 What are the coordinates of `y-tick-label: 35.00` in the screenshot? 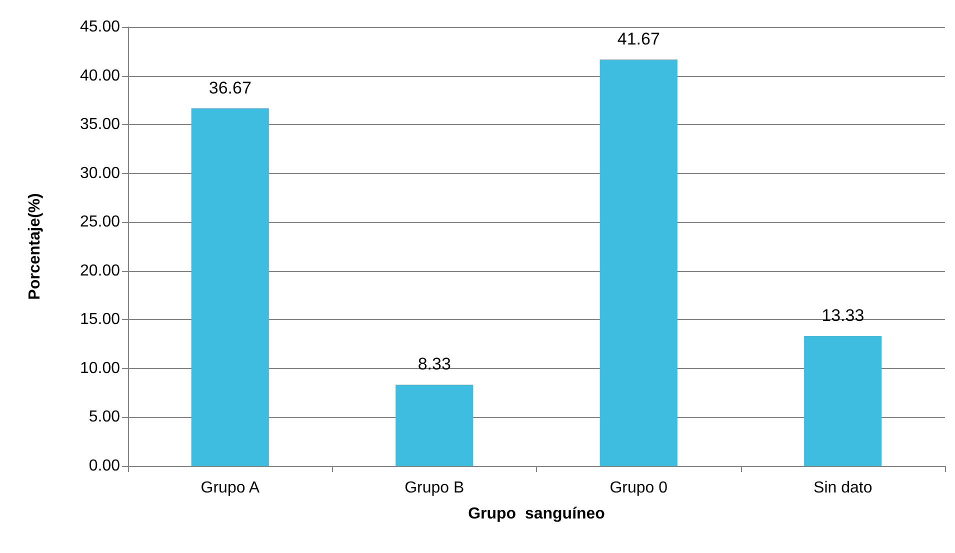 It's located at (100, 125).